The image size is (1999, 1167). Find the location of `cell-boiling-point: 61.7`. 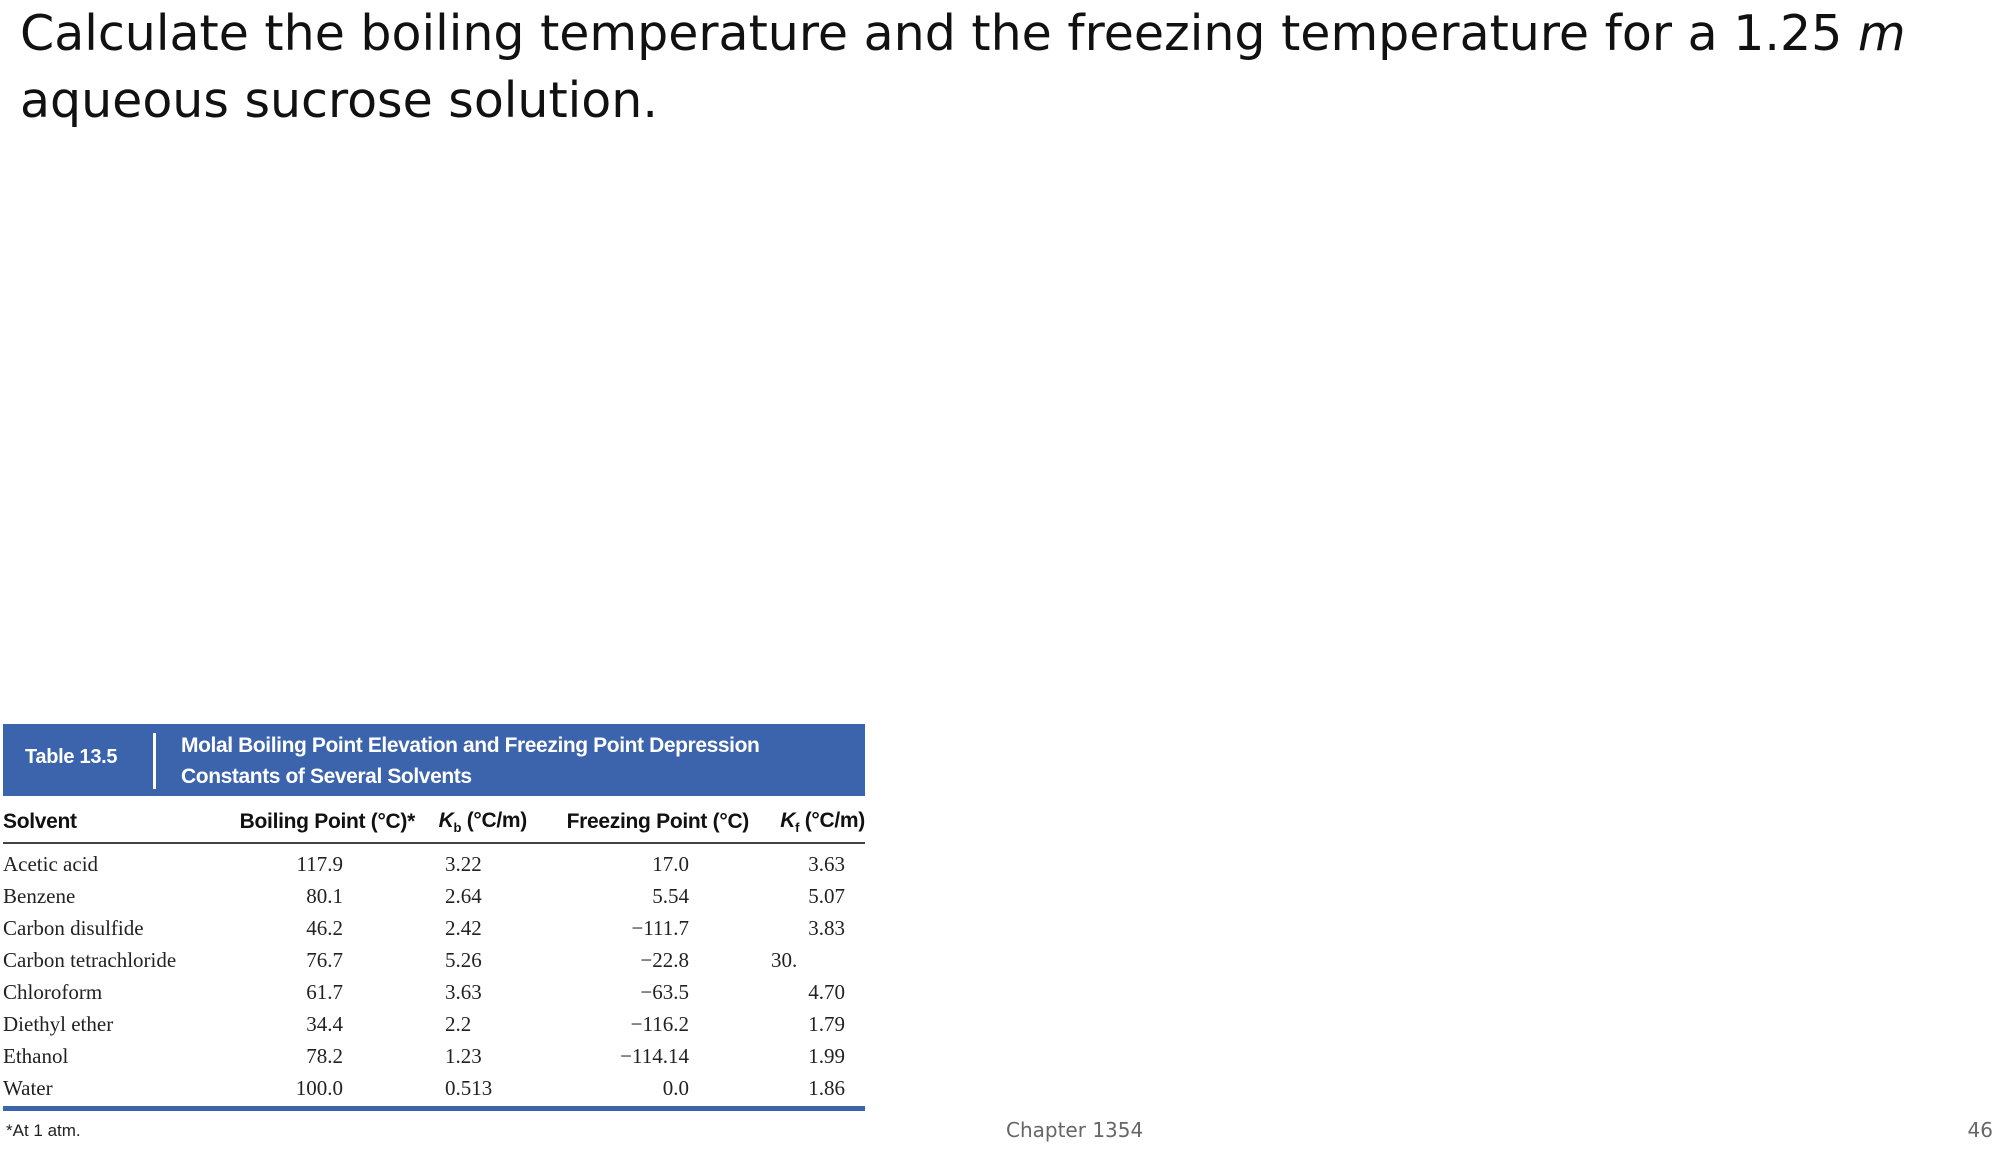

cell-boiling-point: 61.7 is located at coordinates (324, 991).